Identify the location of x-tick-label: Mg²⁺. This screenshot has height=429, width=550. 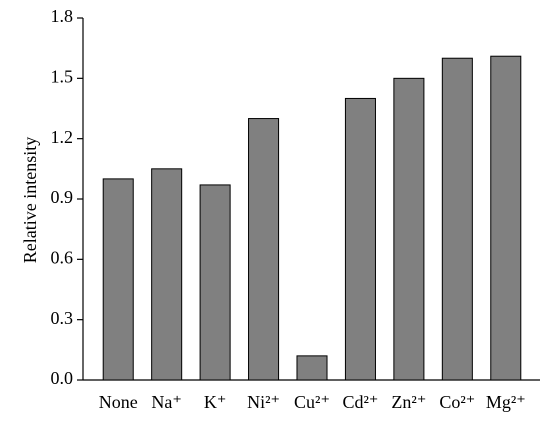
(506, 402).